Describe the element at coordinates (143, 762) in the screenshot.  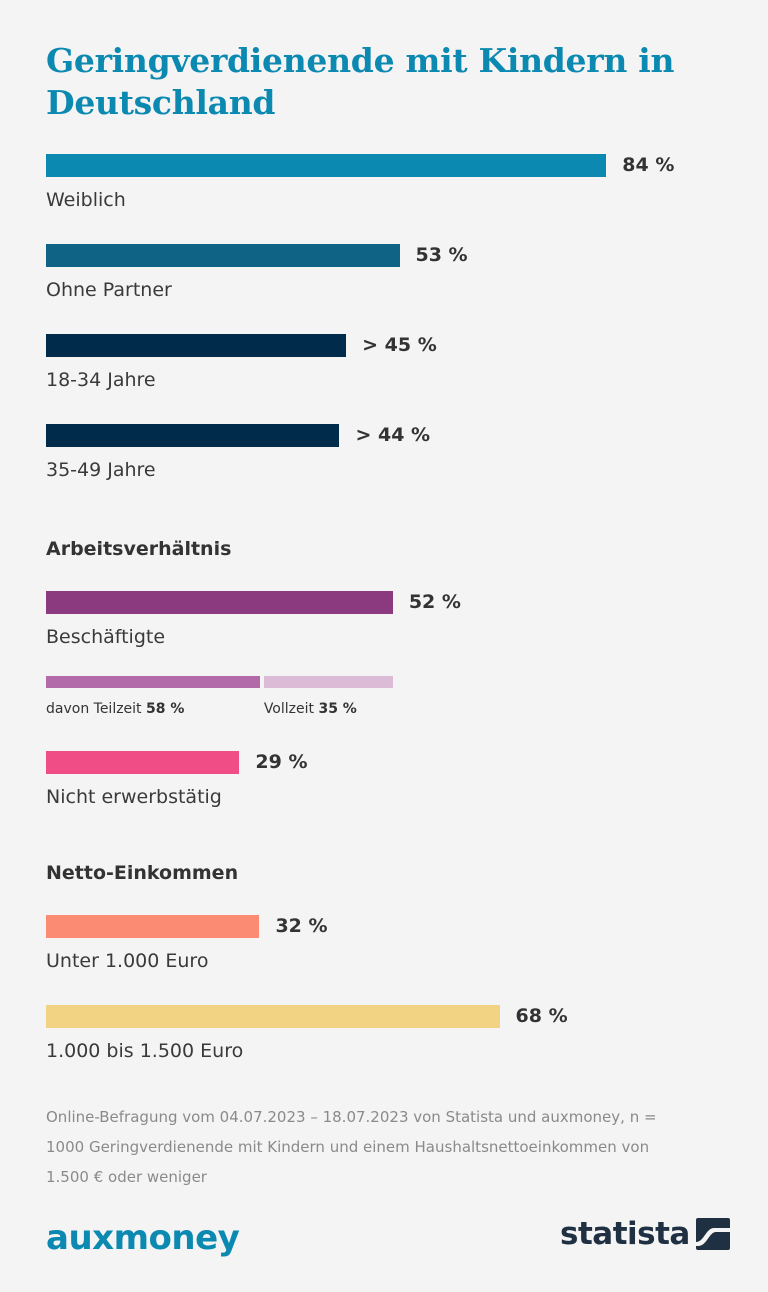
I see `bar-nicht-erwerbstaetig` at that location.